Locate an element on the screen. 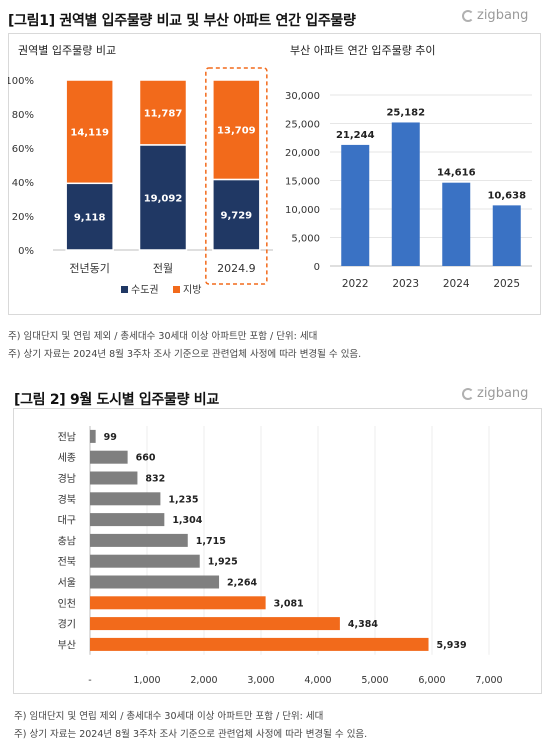  y-tick-label: 경기 is located at coordinates (67, 624).